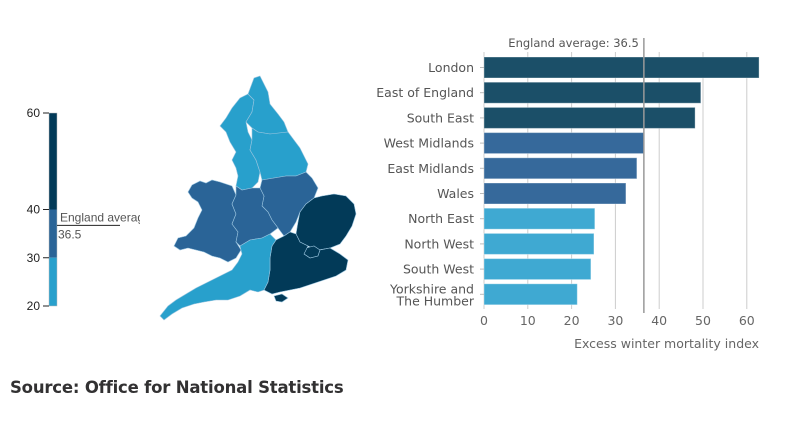 This screenshot has height=424, width=797. Describe the element at coordinates (34, 210) in the screenshot. I see `legend-tick-label: 40` at that location.